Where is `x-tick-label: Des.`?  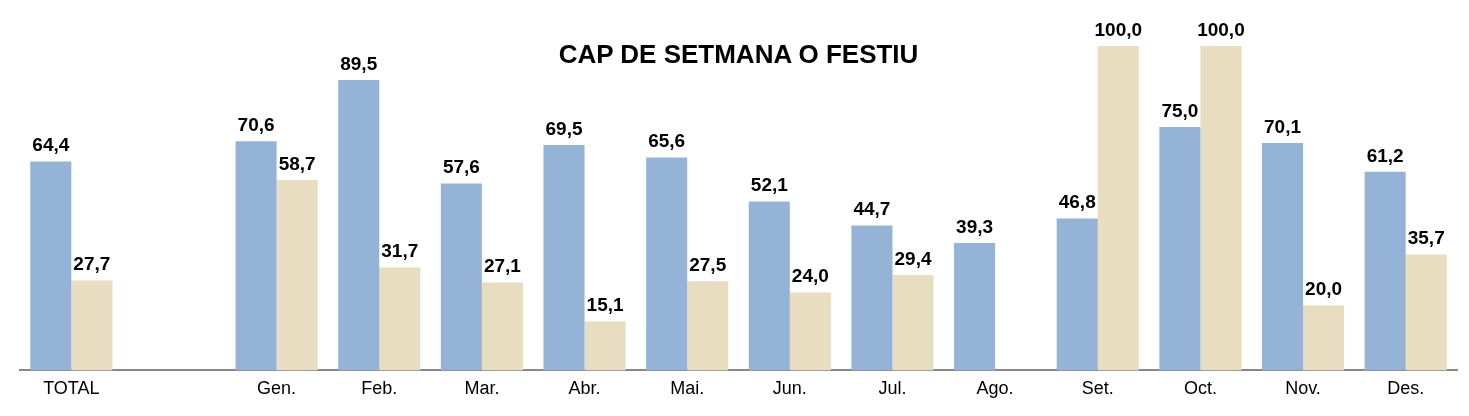
x-tick-label: Des. is located at coordinates (1406, 388).